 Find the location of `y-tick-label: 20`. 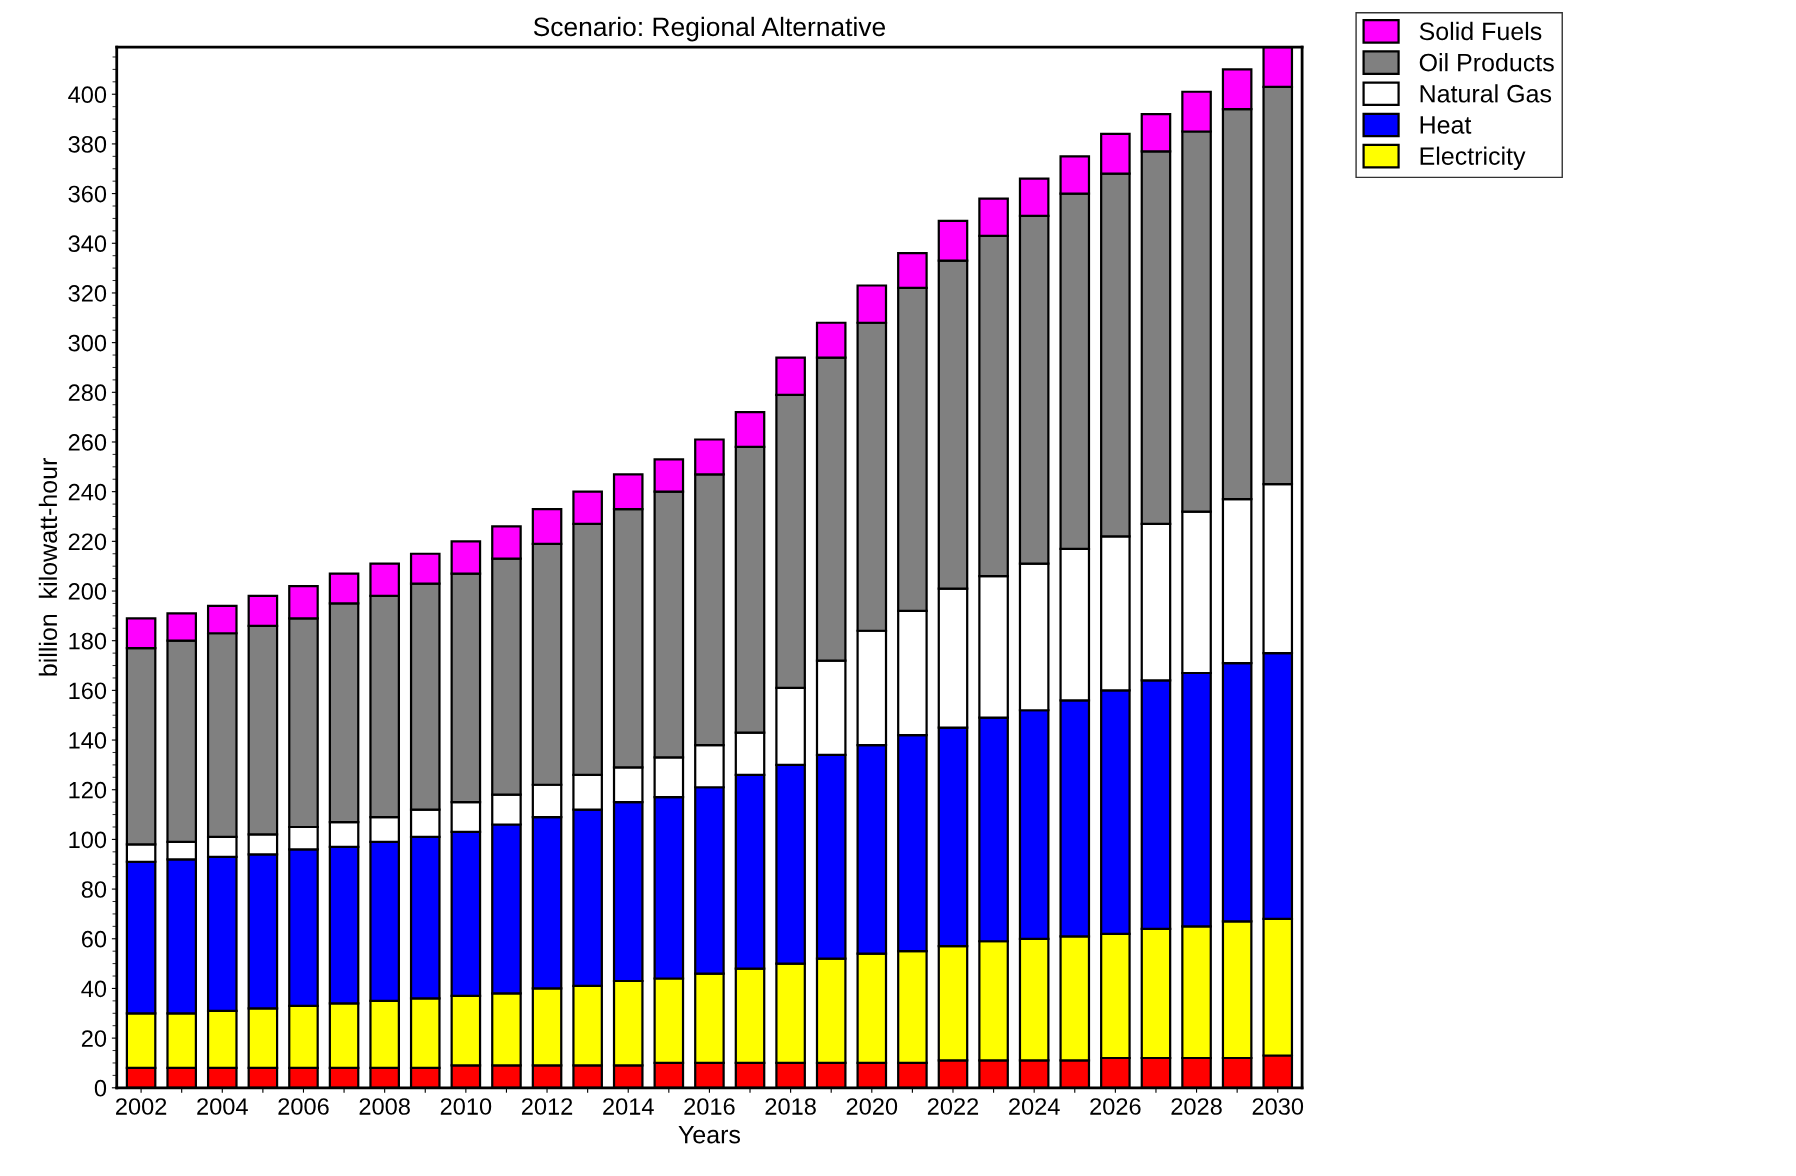

y-tick-label: 20 is located at coordinates (94, 1038).